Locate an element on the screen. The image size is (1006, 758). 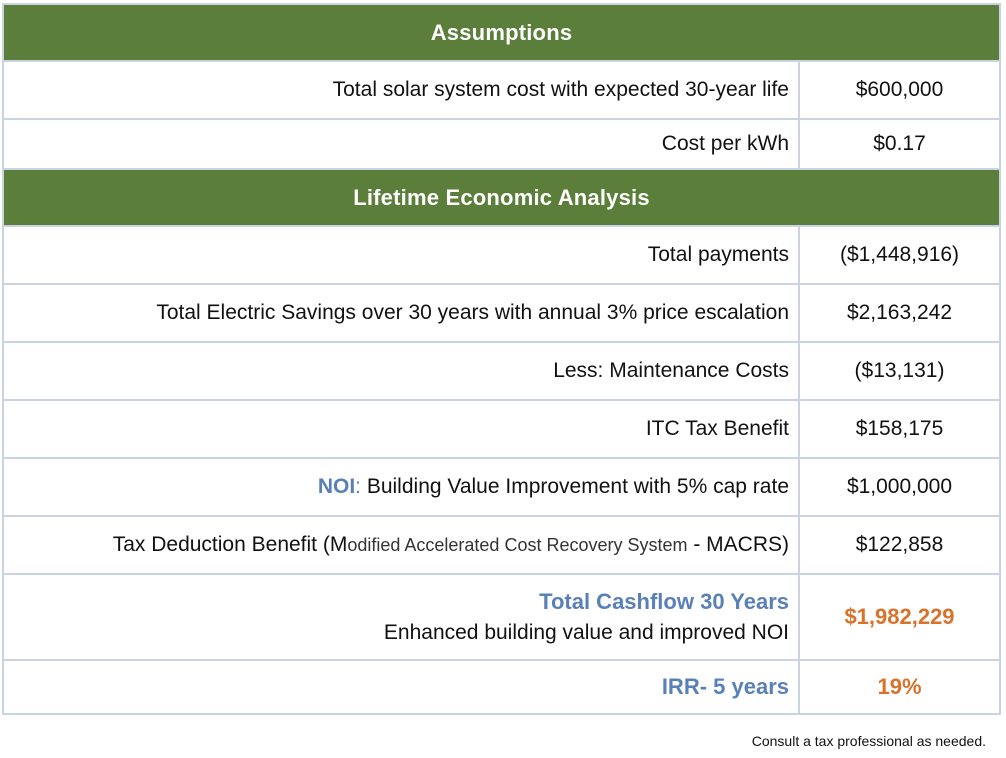
section-title: Assumptions is located at coordinates (501, 32).